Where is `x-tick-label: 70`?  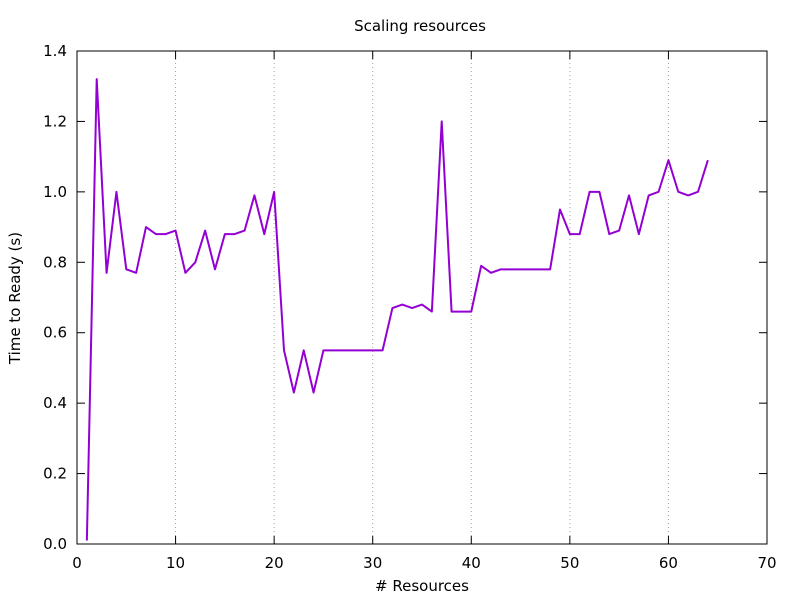
x-tick-label: 70 is located at coordinates (766, 563).